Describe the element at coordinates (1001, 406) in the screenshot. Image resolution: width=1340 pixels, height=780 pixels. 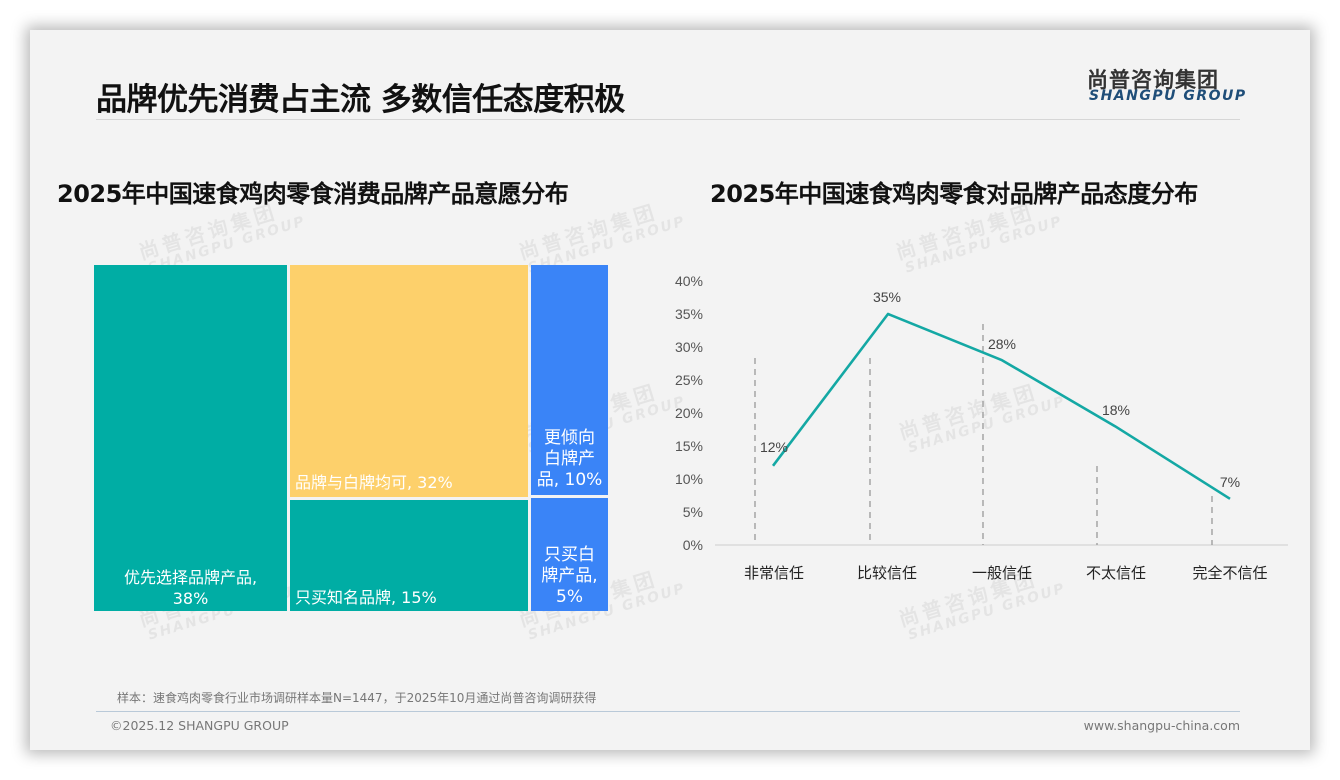
I see `trend-line` at that location.